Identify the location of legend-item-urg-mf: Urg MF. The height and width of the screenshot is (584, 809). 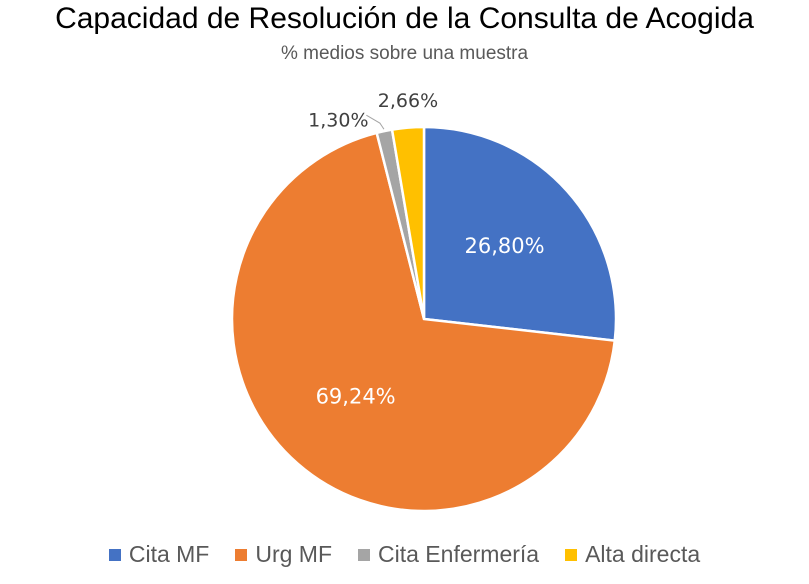
(283, 554).